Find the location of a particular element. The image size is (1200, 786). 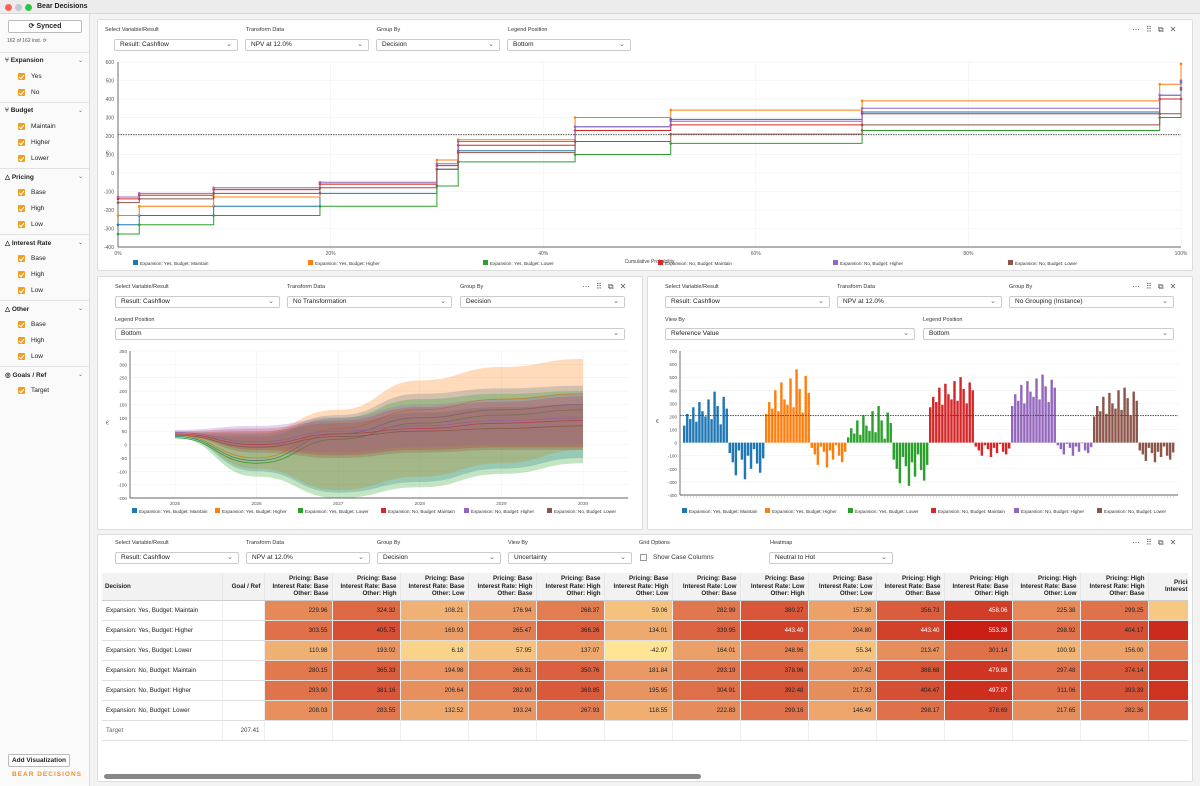

heatmap-cell: 195.95 is located at coordinates (638, 690).